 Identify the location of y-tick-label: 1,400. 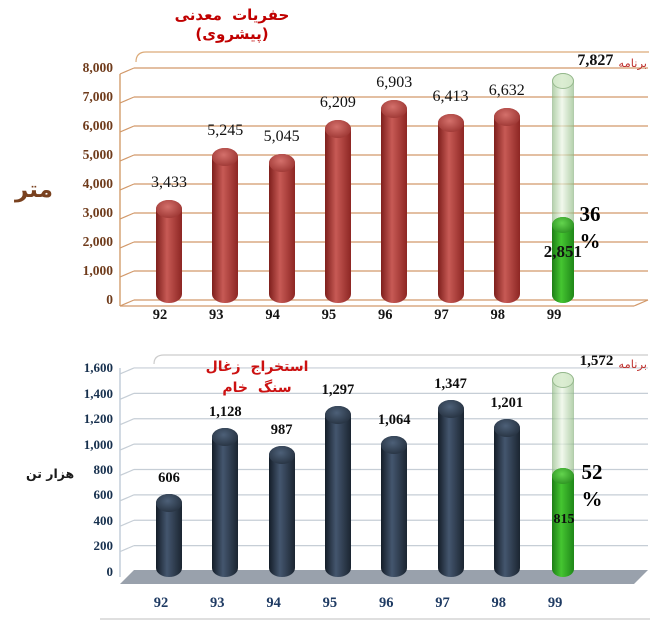
(98, 393).